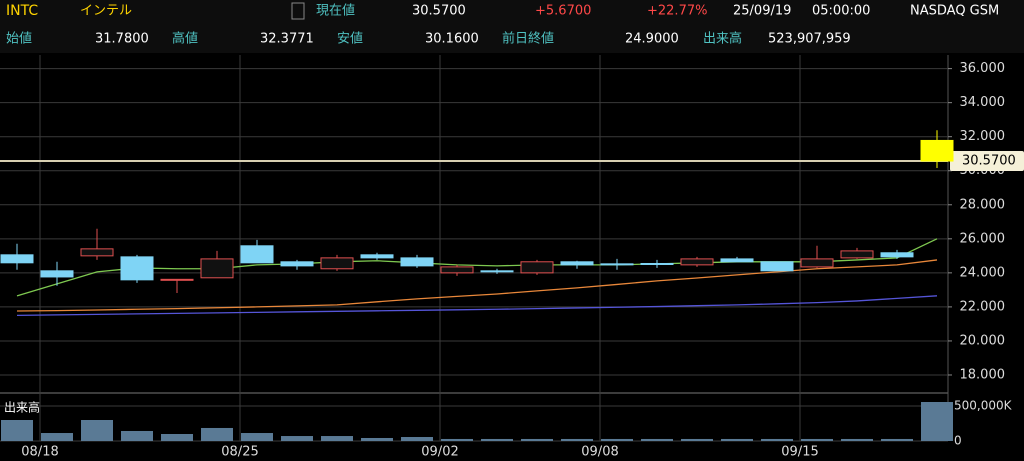  I want to click on x-tick-label: 09/08, so click(599, 452).